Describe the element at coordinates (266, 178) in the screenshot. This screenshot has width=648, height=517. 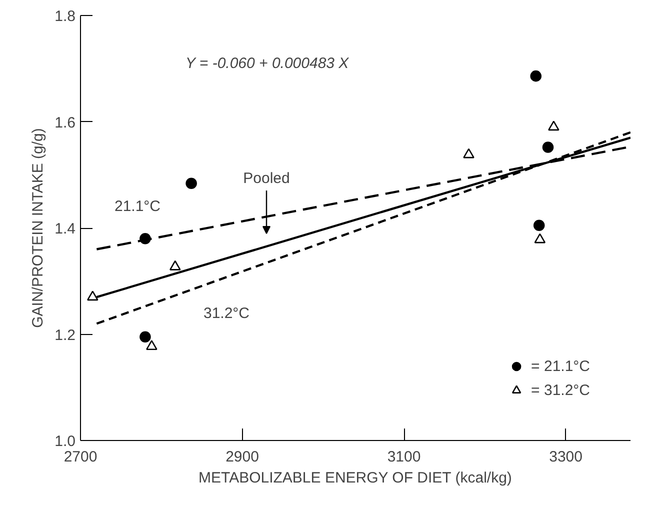
I see `annotation: Pooled` at that location.